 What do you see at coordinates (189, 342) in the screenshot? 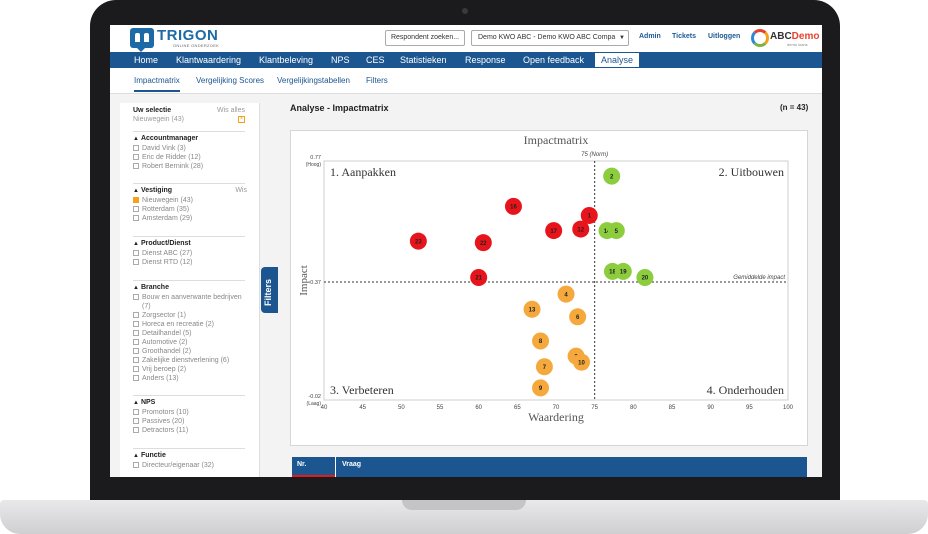
I see `filter-option: Automotive (2)` at bounding box center [189, 342].